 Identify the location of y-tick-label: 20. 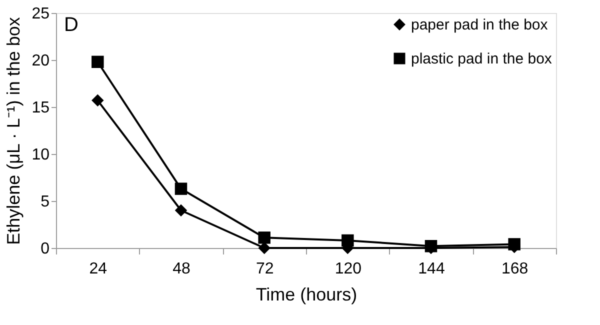
(41, 61).